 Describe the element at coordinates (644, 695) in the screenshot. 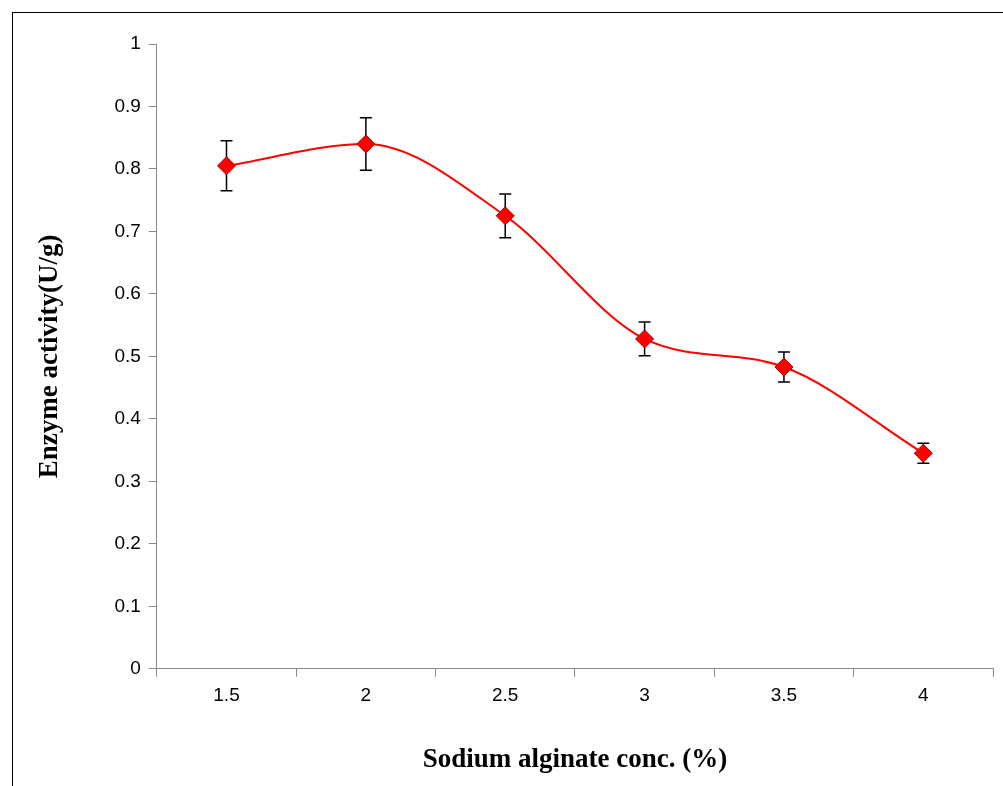

I see `x-tick-label: 3` at that location.